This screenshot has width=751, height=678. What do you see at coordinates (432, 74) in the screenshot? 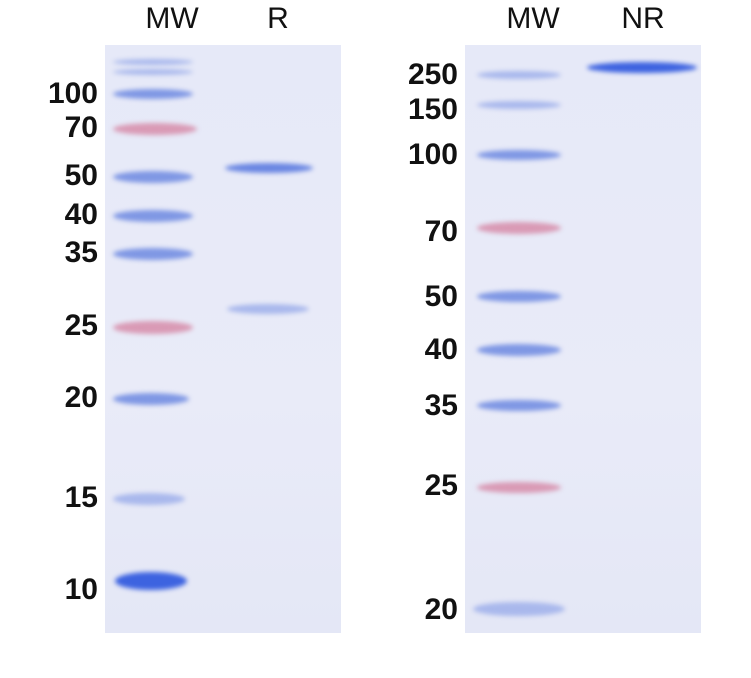
I see `mw-label: 250` at bounding box center [432, 74].